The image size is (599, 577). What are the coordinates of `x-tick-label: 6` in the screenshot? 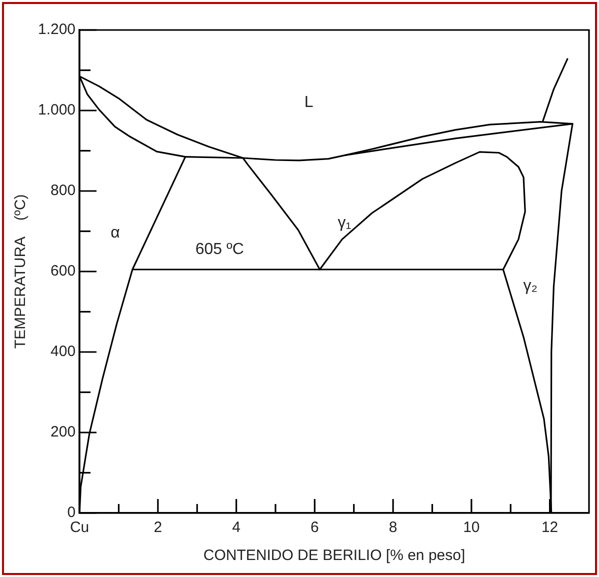 It's located at (314, 527).